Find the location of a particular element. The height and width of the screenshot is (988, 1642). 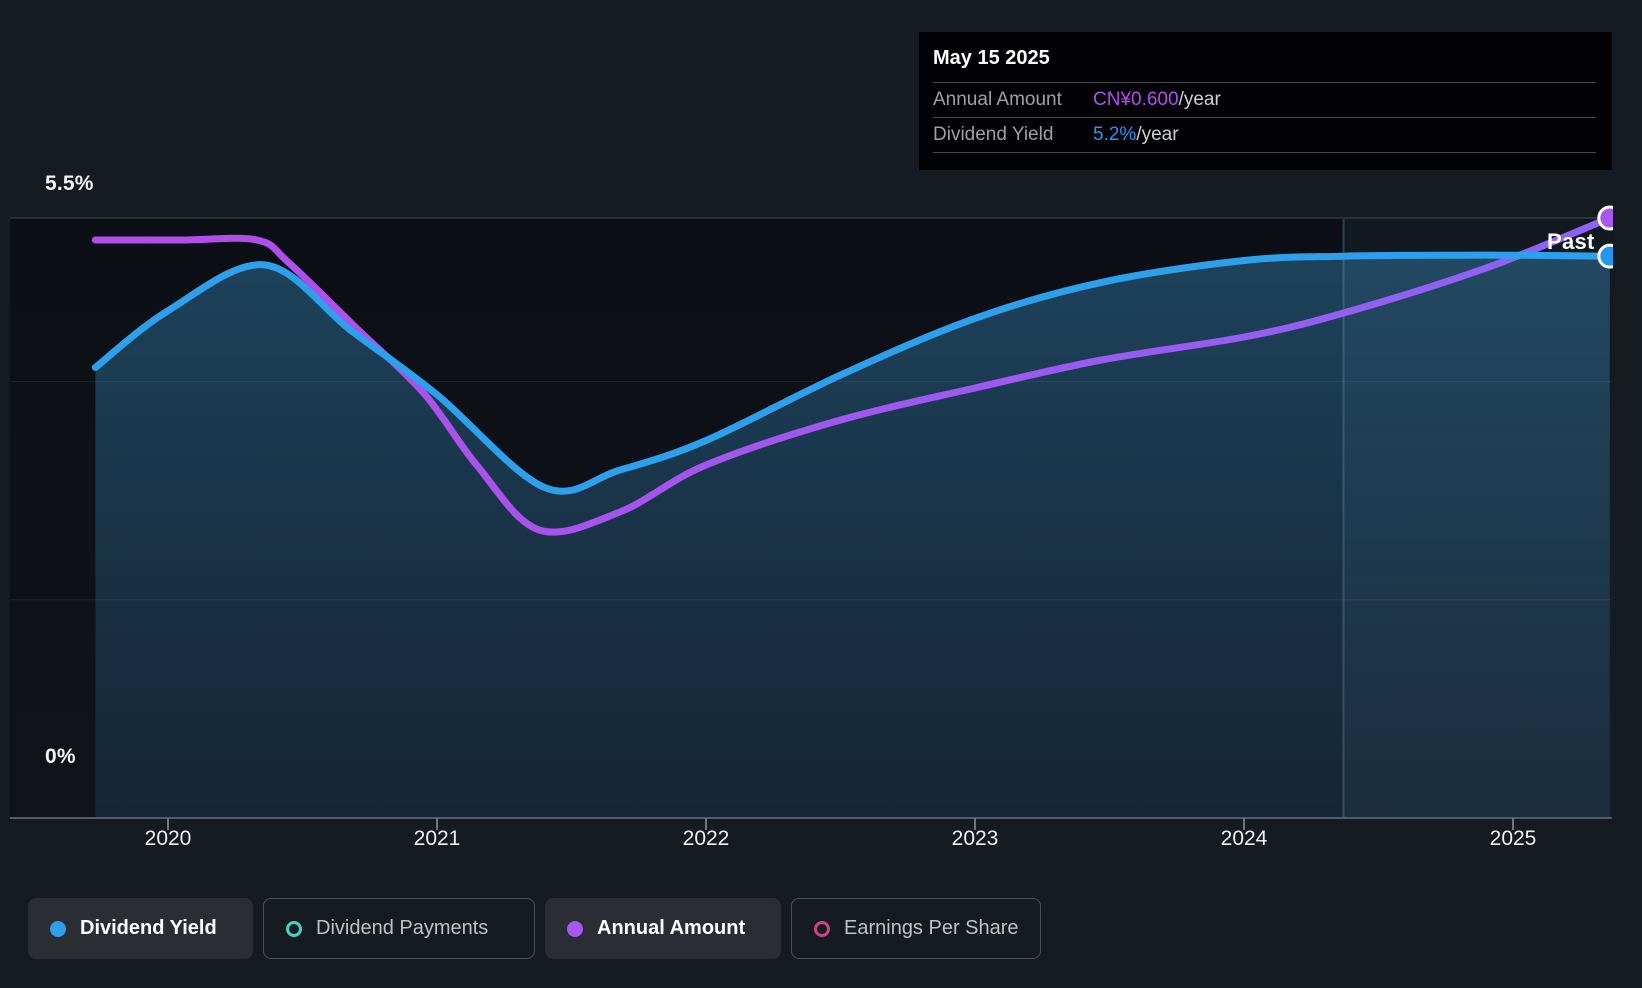

x-tick-label-2021: 2021 is located at coordinates (437, 838).